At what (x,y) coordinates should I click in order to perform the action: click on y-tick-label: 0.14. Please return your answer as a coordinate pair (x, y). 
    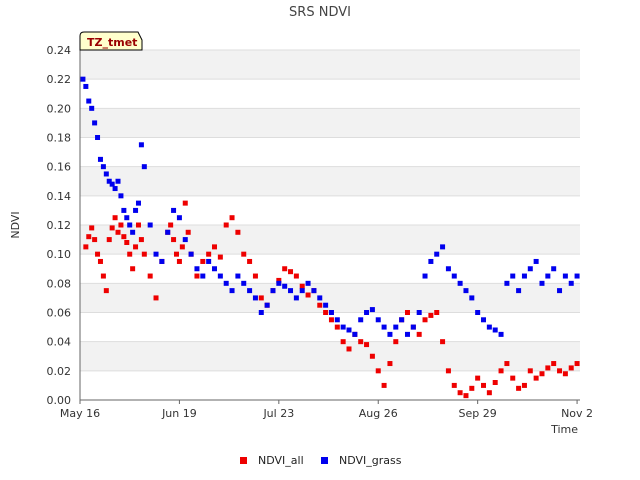
    Looking at the image, I should click on (59, 196).